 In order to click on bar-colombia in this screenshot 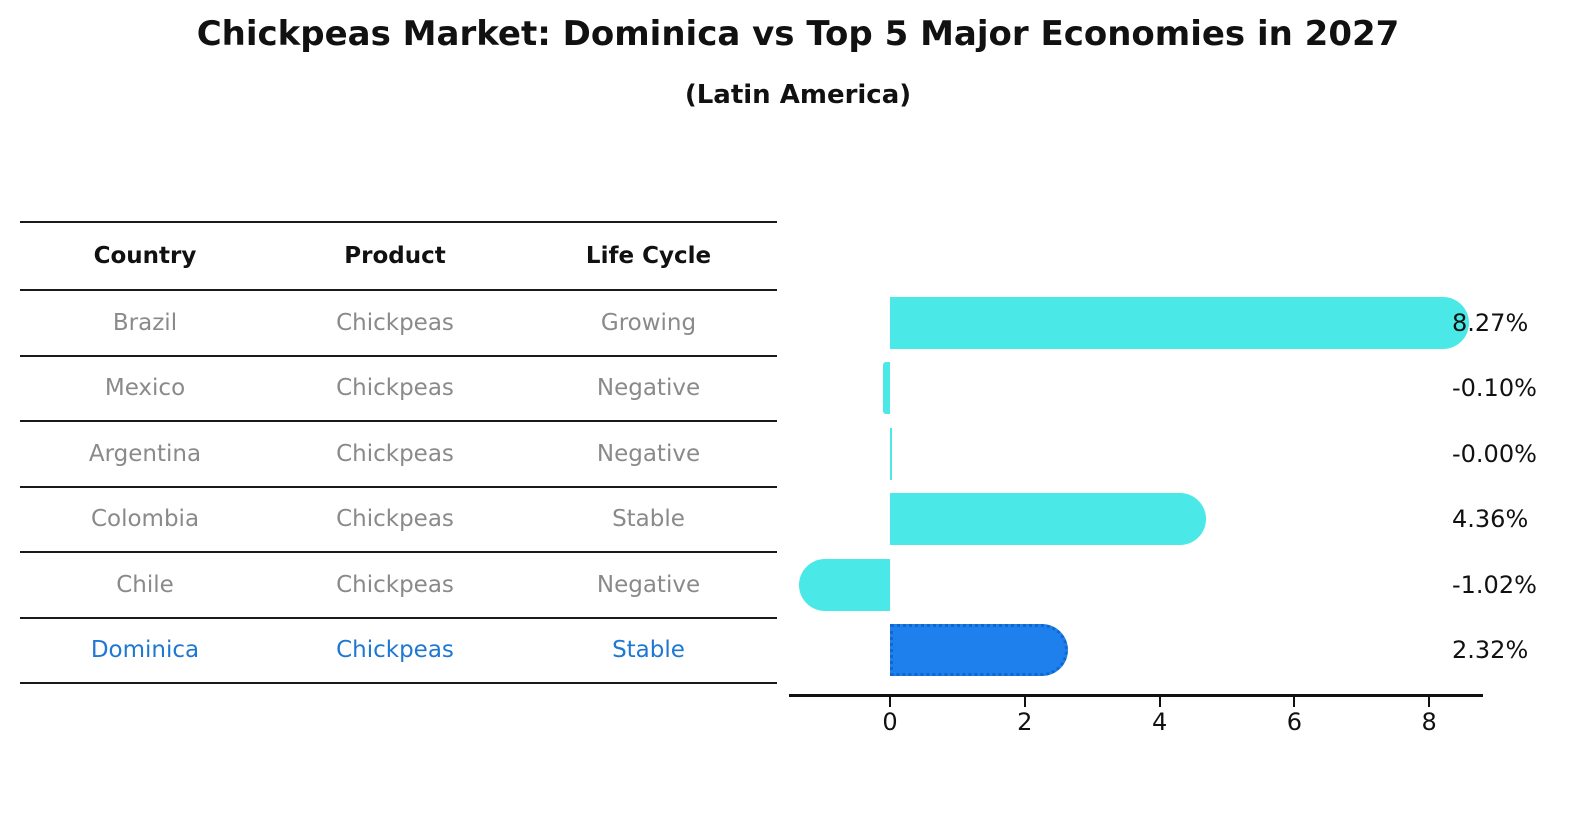, I will do `click(1048, 519)`.